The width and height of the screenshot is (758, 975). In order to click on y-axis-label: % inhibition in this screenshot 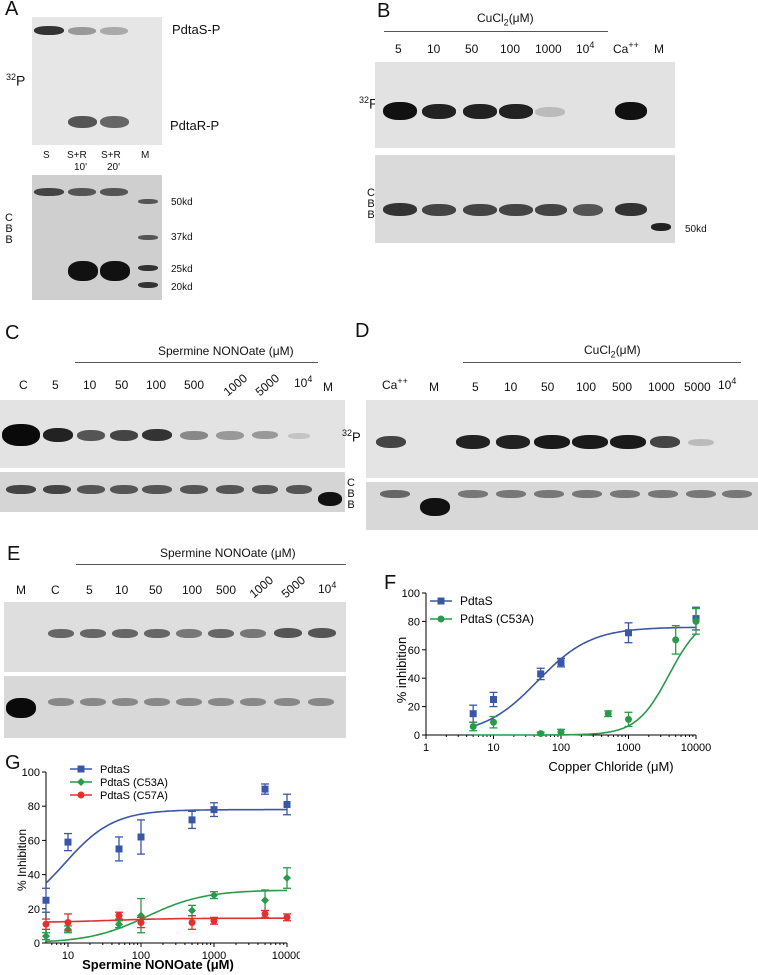, I will do `click(401, 670)`.